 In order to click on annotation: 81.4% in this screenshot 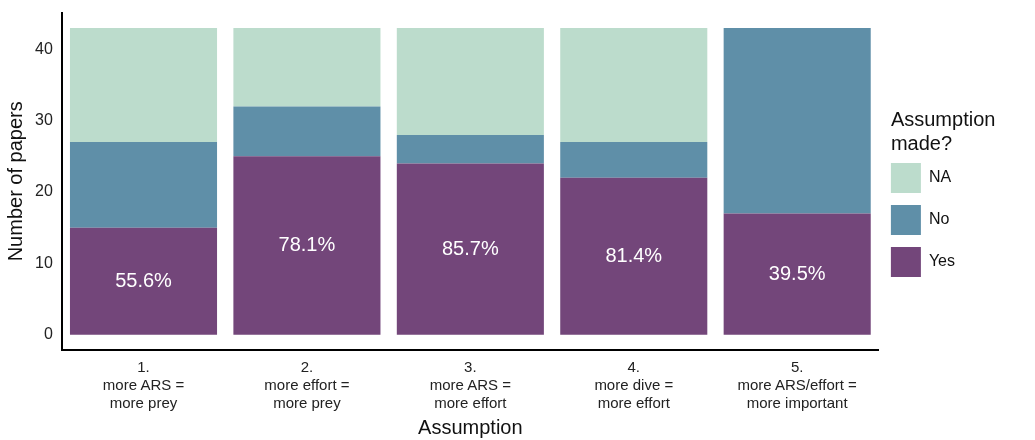, I will do `click(634, 254)`.